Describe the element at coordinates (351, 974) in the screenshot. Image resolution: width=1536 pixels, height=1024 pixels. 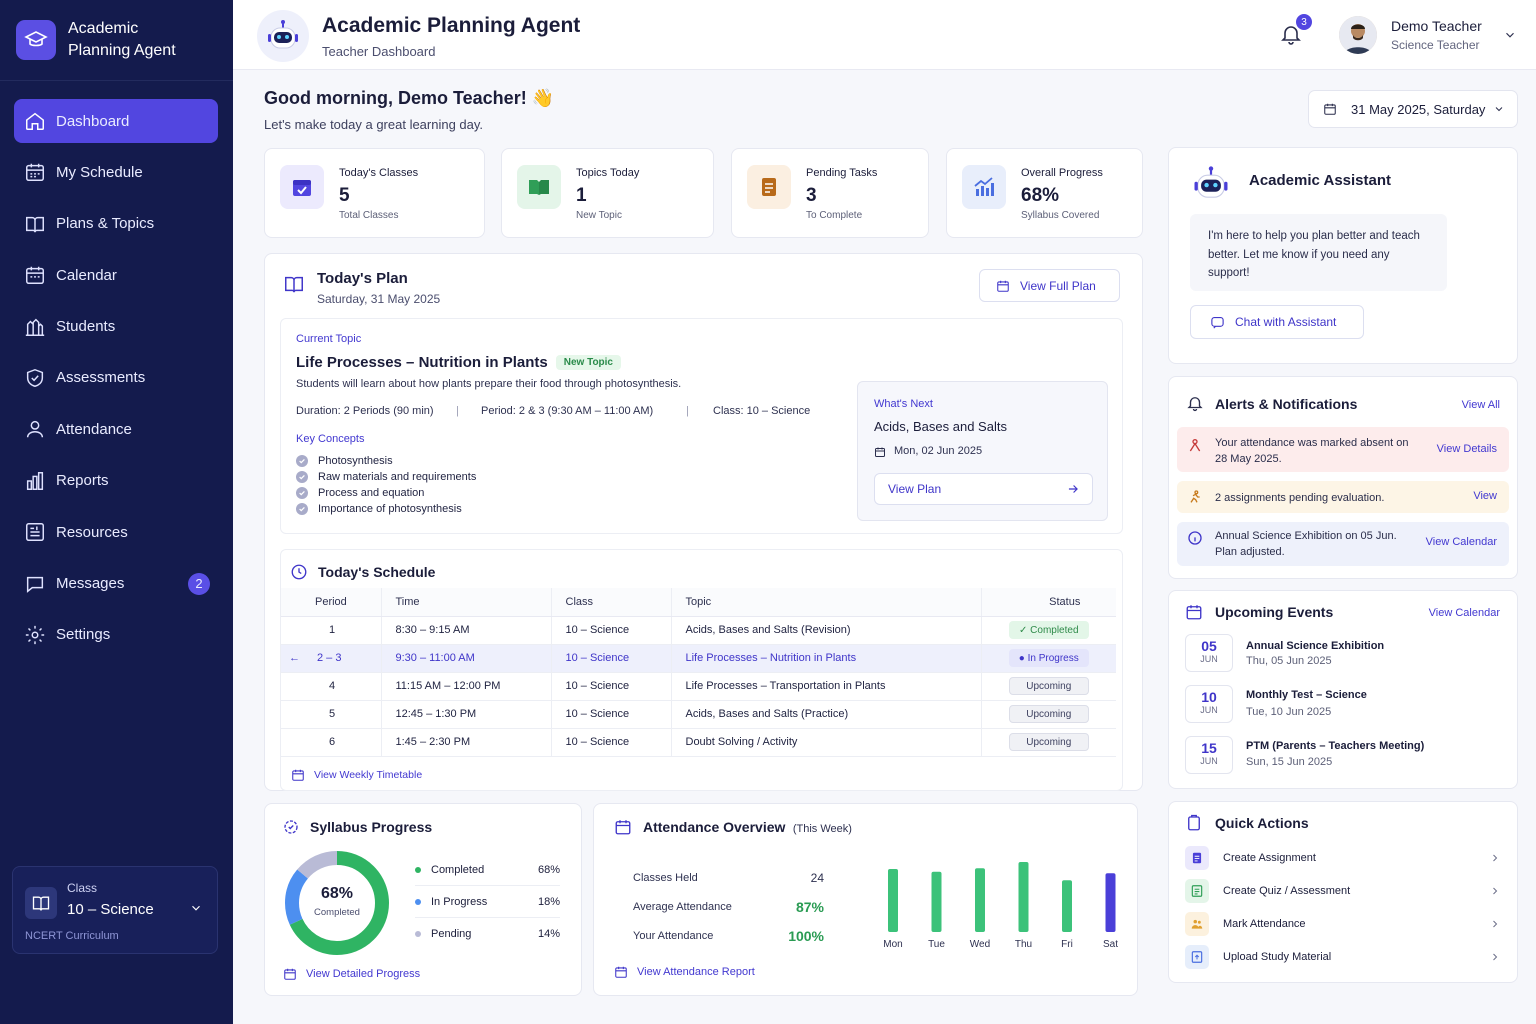
I see `view-detailed-progress-link: View Detailed Progress` at that location.